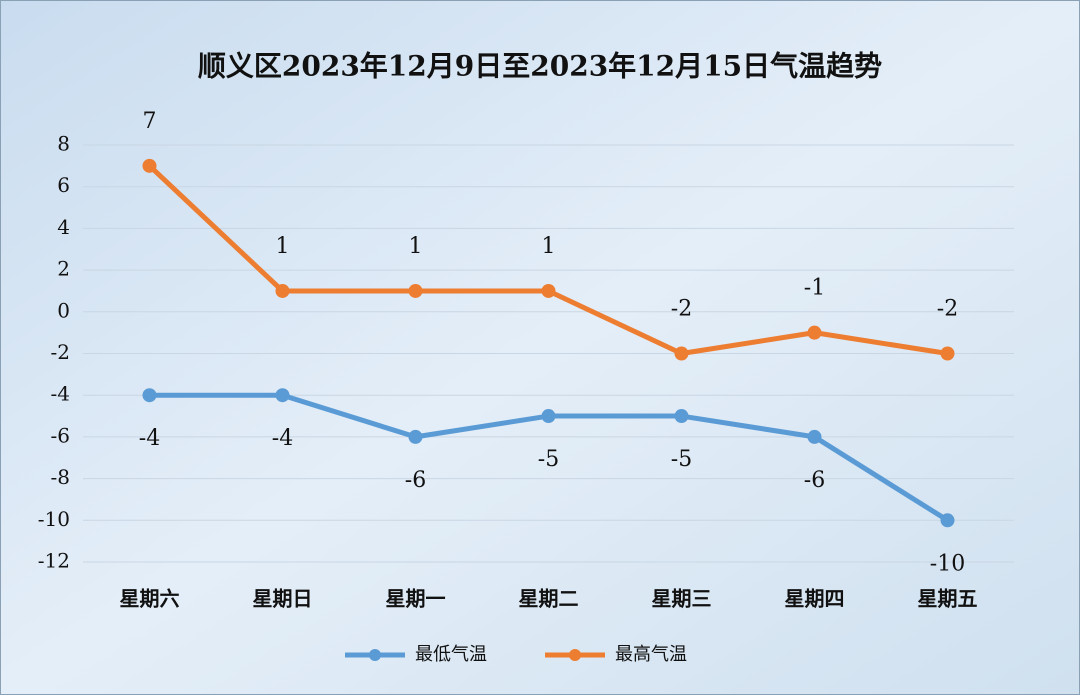  What do you see at coordinates (947, 563) in the screenshot?
I see `data-label: -10` at bounding box center [947, 563].